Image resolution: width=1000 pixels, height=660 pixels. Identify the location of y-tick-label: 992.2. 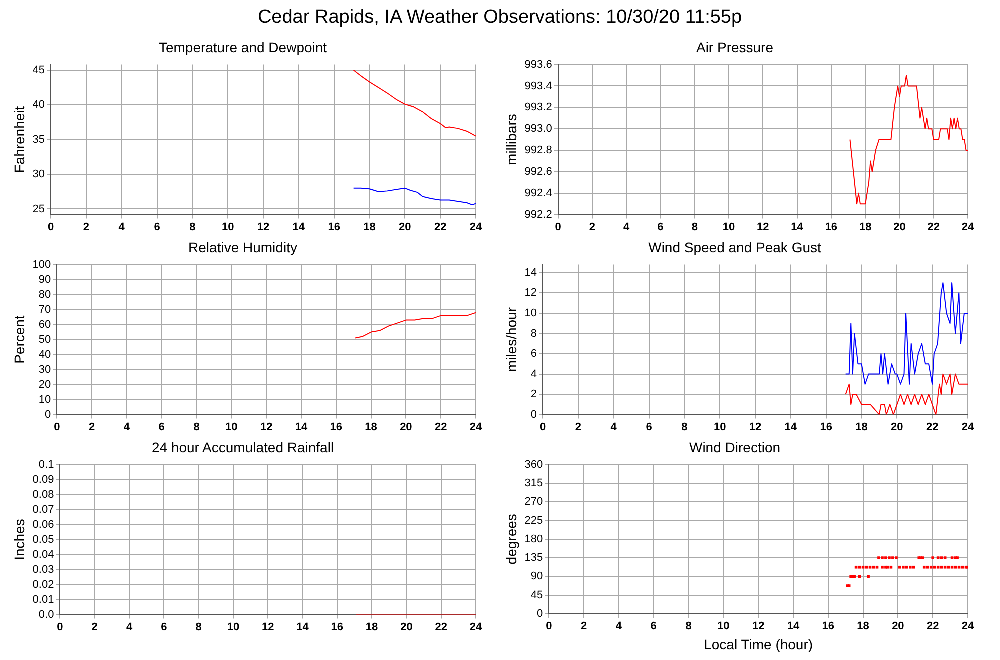
(538, 214).